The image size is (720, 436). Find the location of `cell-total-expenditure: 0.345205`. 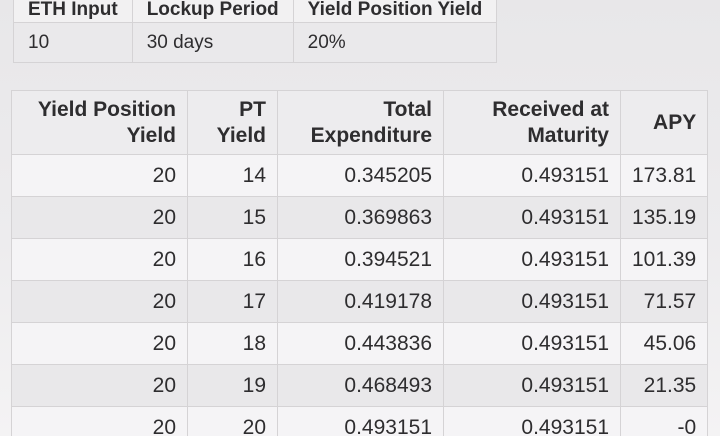

cell-total-expenditure: 0.345205 is located at coordinates (360, 175).